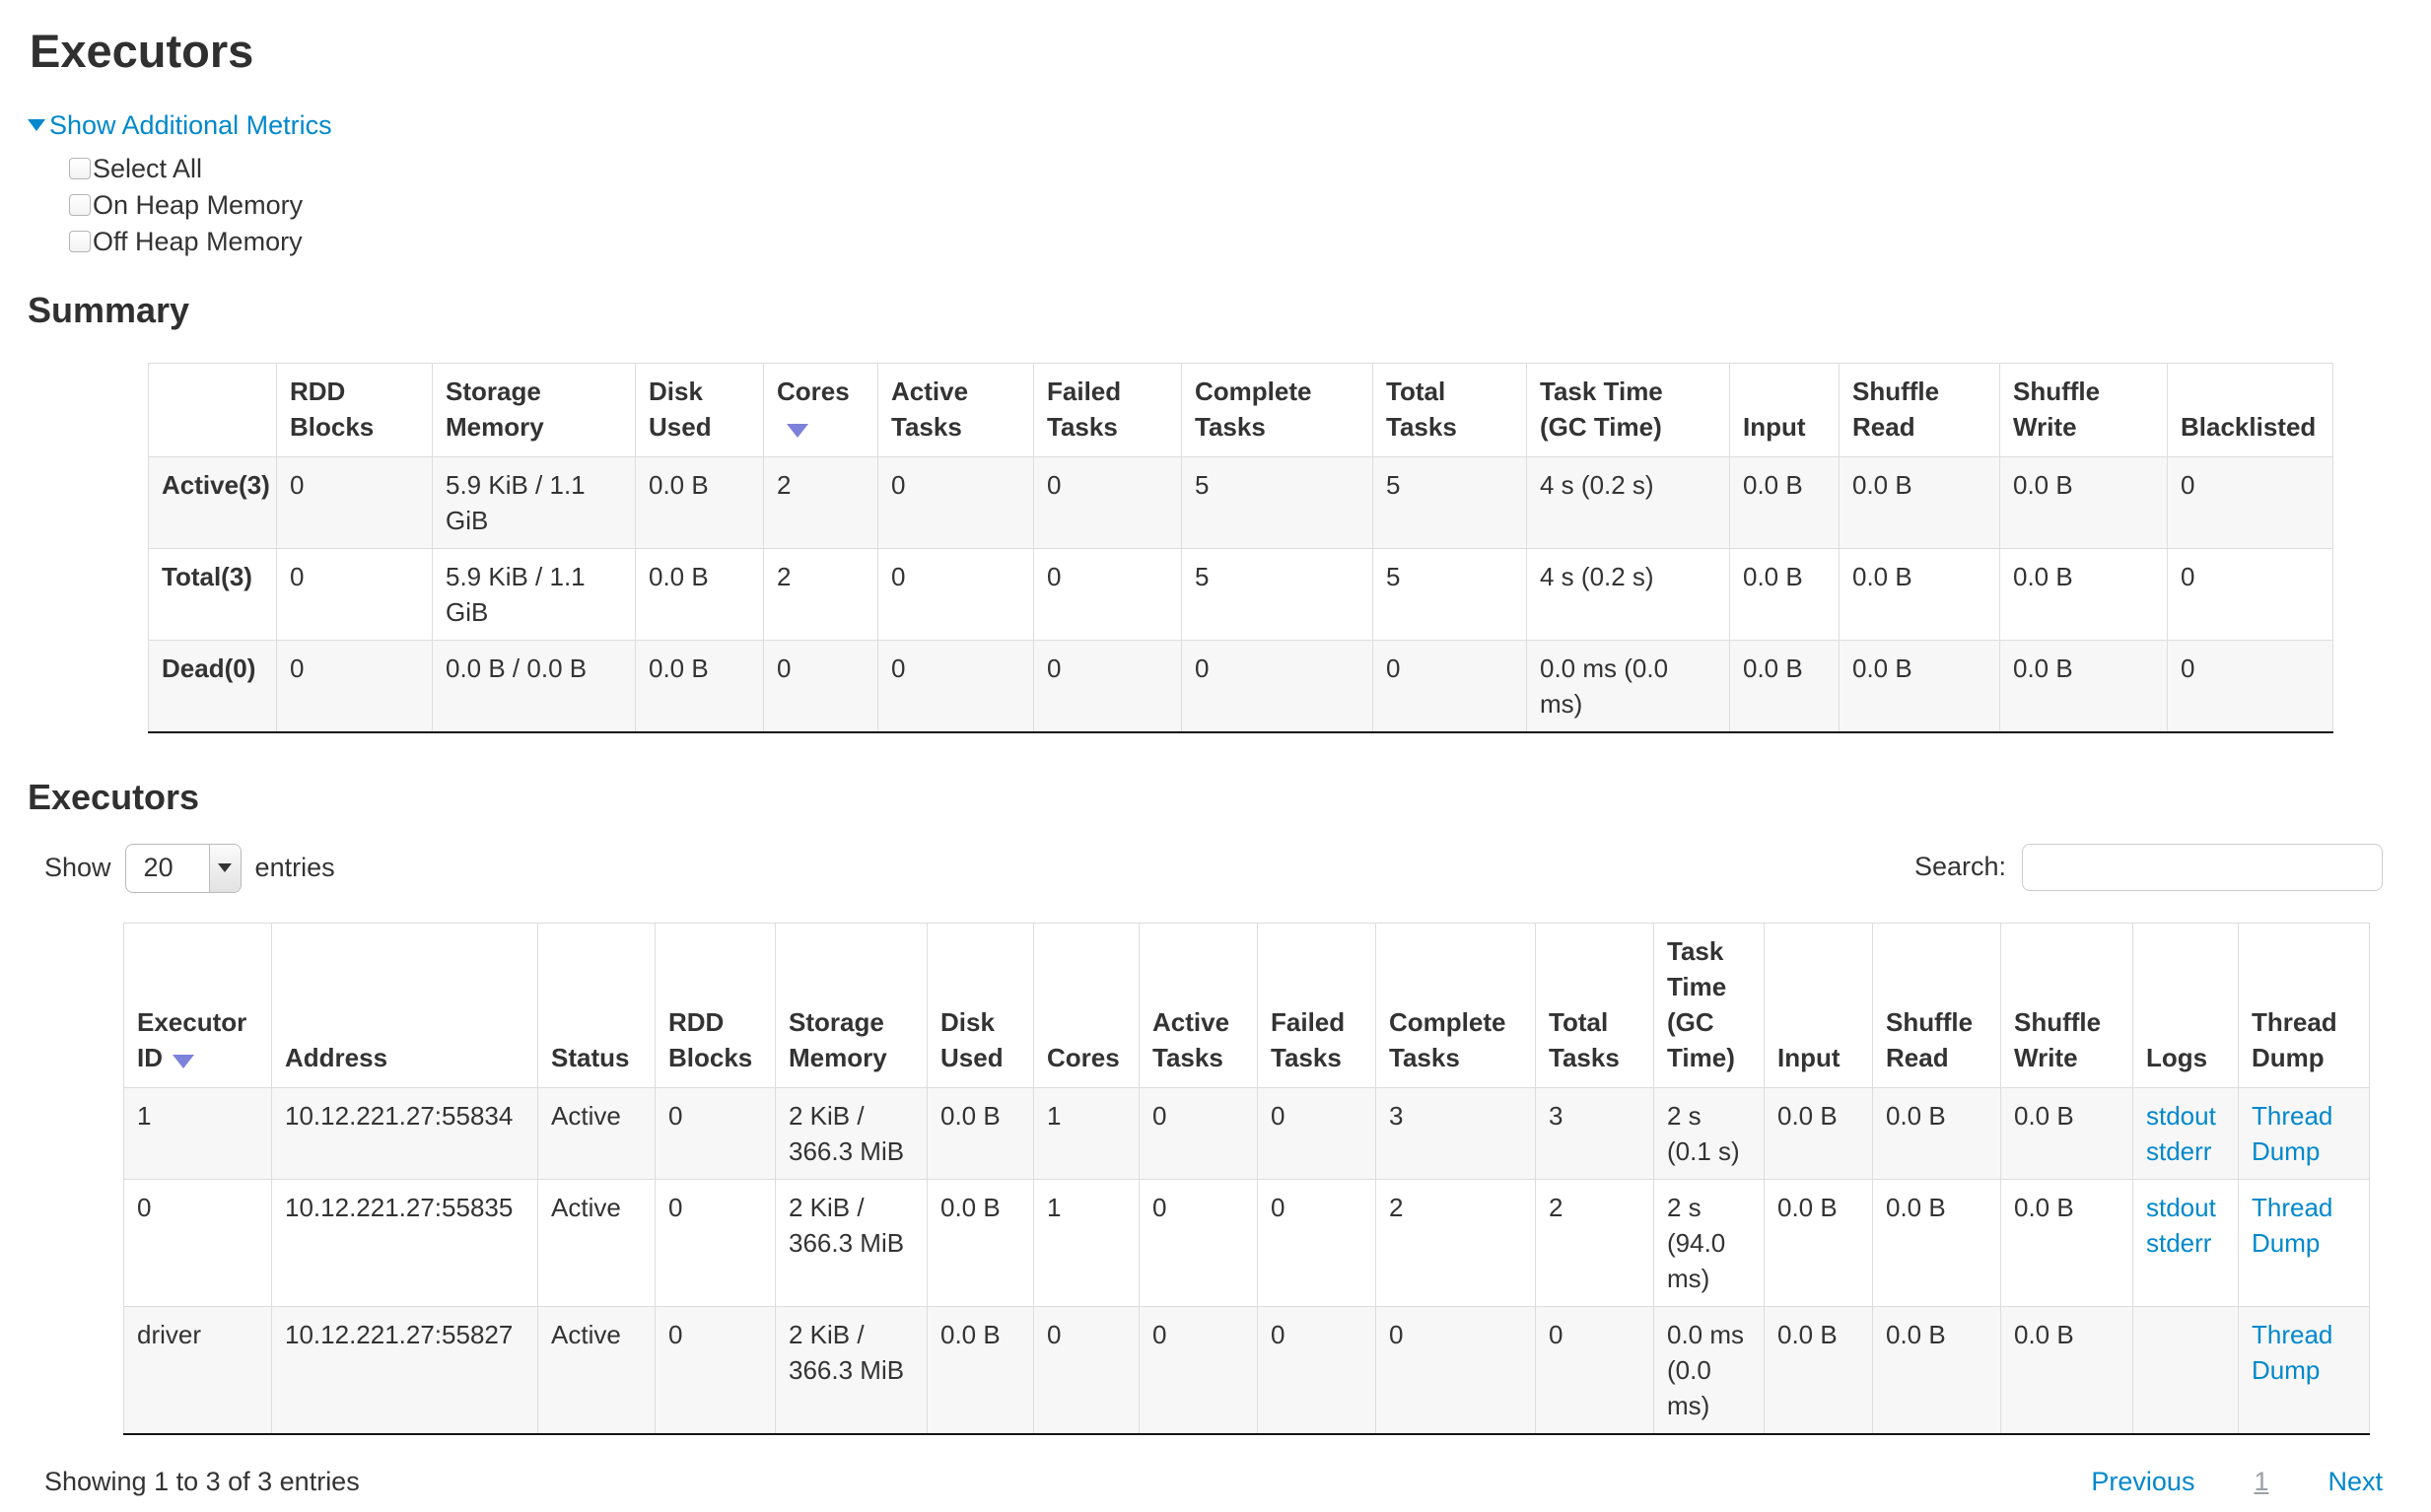  What do you see at coordinates (80, 169) in the screenshot?
I see `select-all-checkbox` at bounding box center [80, 169].